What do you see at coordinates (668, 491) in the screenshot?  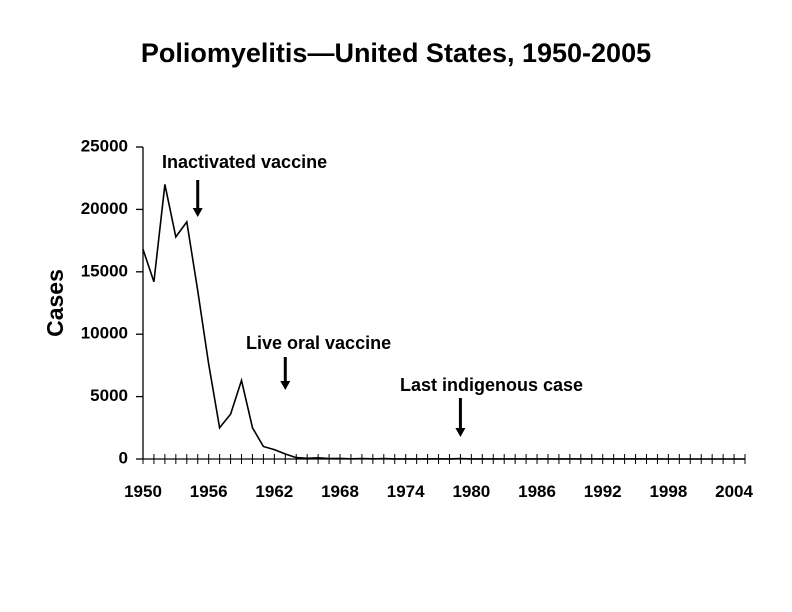 I see `x-tick-label: 1998` at bounding box center [668, 491].